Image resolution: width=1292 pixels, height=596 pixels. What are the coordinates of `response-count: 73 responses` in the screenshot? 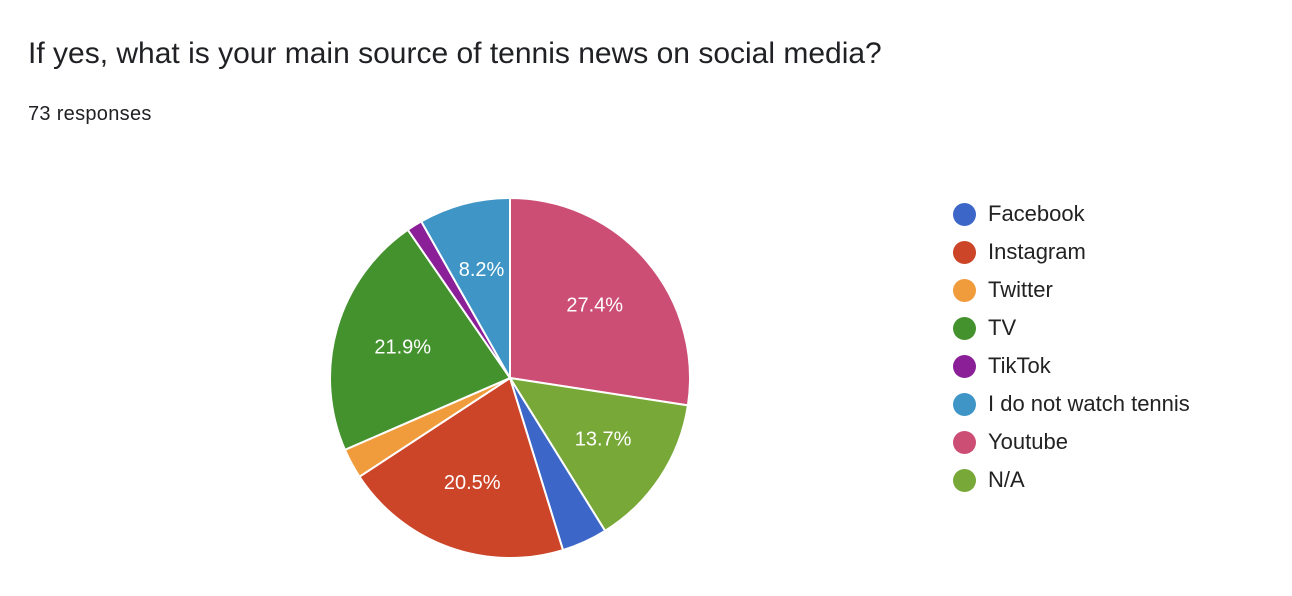 It's located at (90, 114).